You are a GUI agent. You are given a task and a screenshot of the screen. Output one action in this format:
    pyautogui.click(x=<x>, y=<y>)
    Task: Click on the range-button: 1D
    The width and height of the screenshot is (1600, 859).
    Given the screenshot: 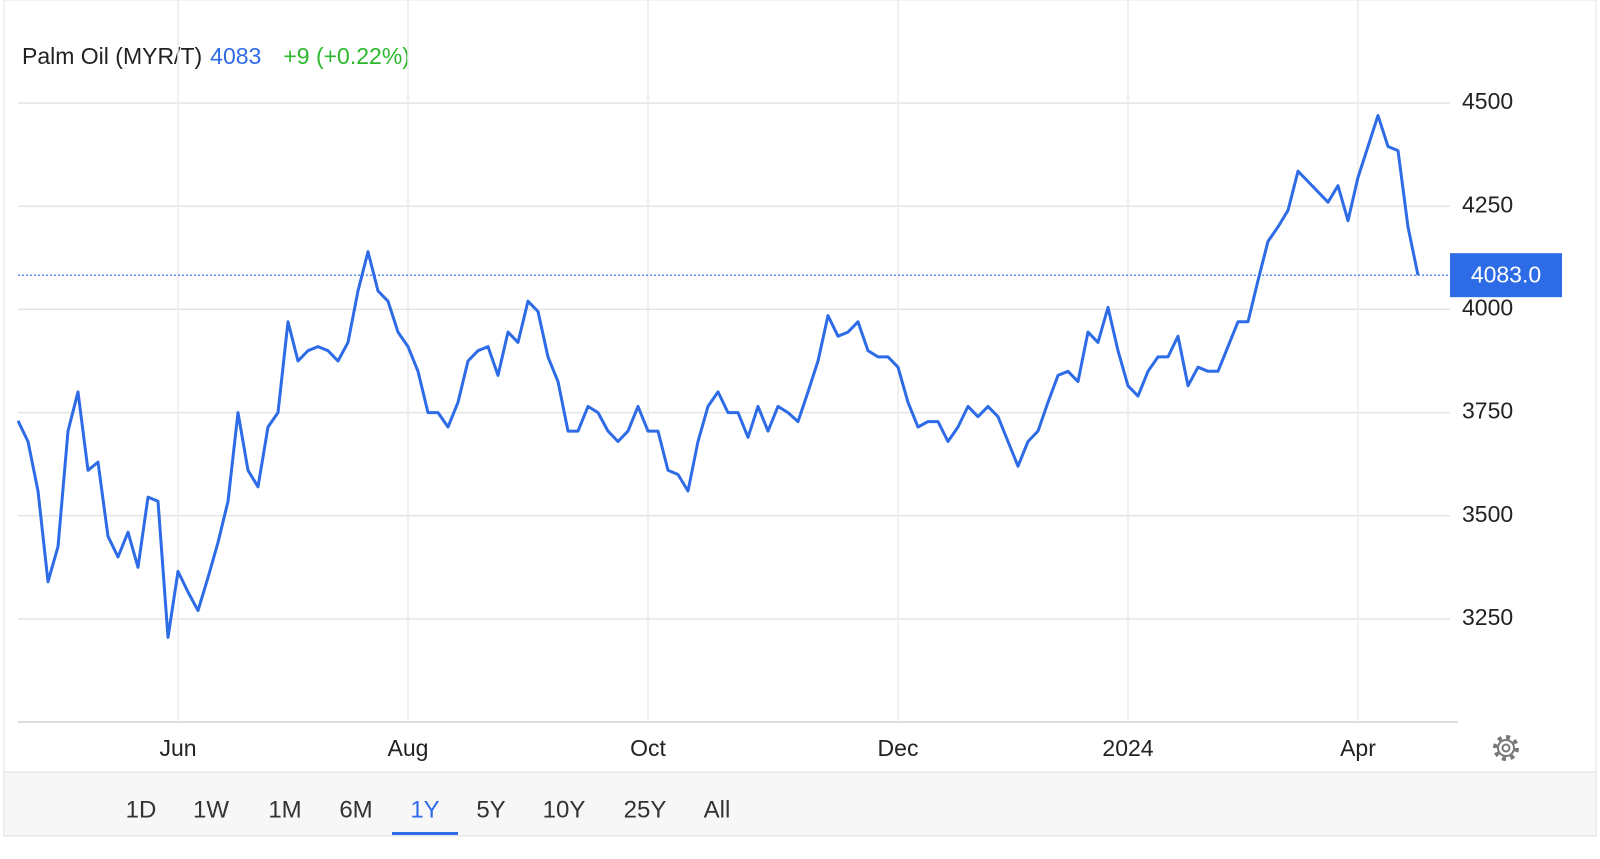 What is the action you would take?
    pyautogui.click(x=141, y=809)
    